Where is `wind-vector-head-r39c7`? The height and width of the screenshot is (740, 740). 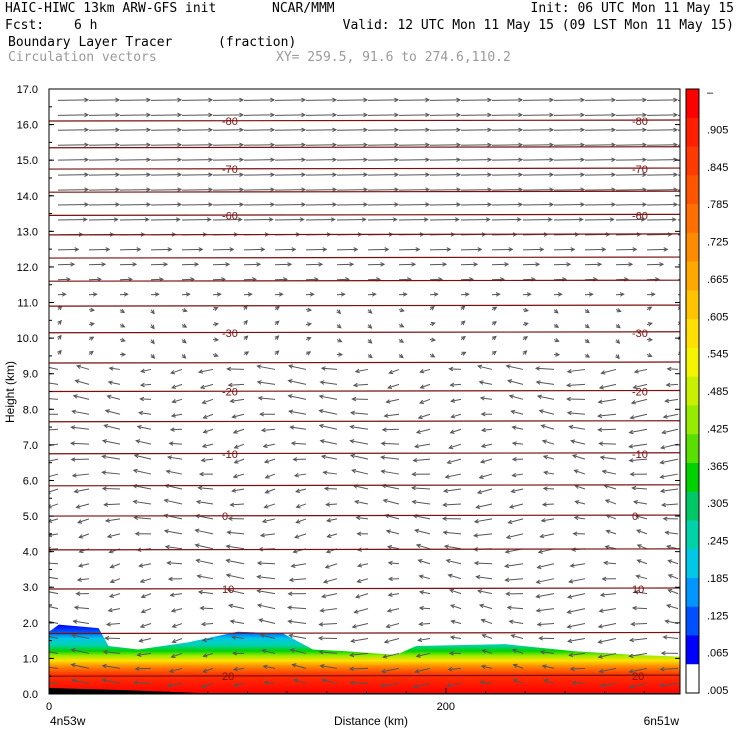
wind-vector-head-r39c7 is located at coordinates (304, 100).